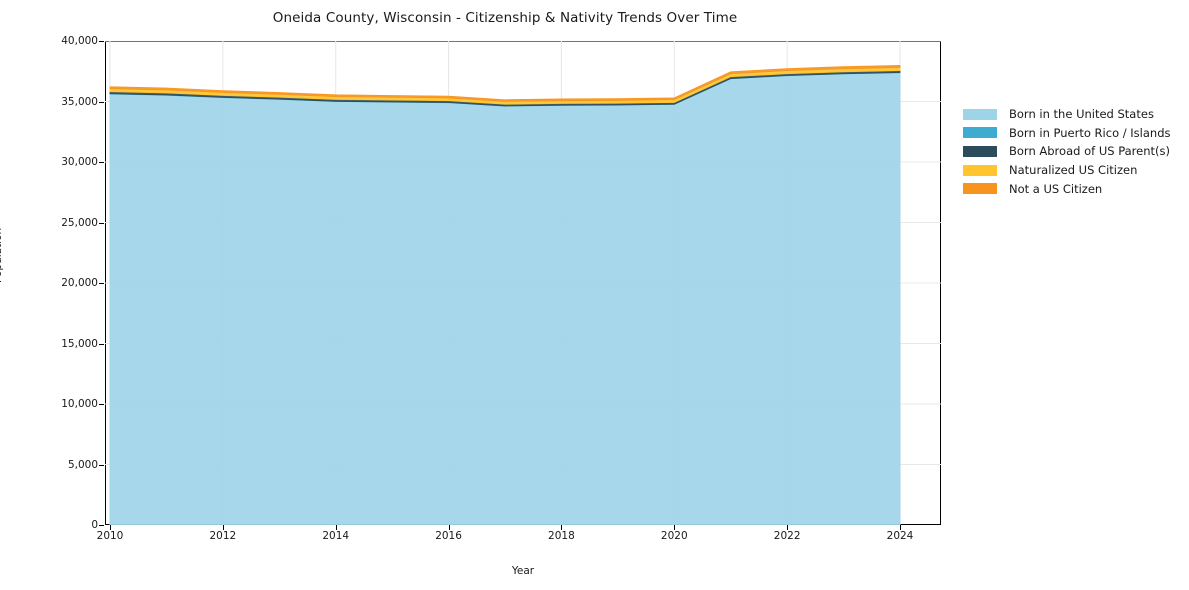 The width and height of the screenshot is (1189, 590). I want to click on y-axis-tick-label: 40,000, so click(79, 41).